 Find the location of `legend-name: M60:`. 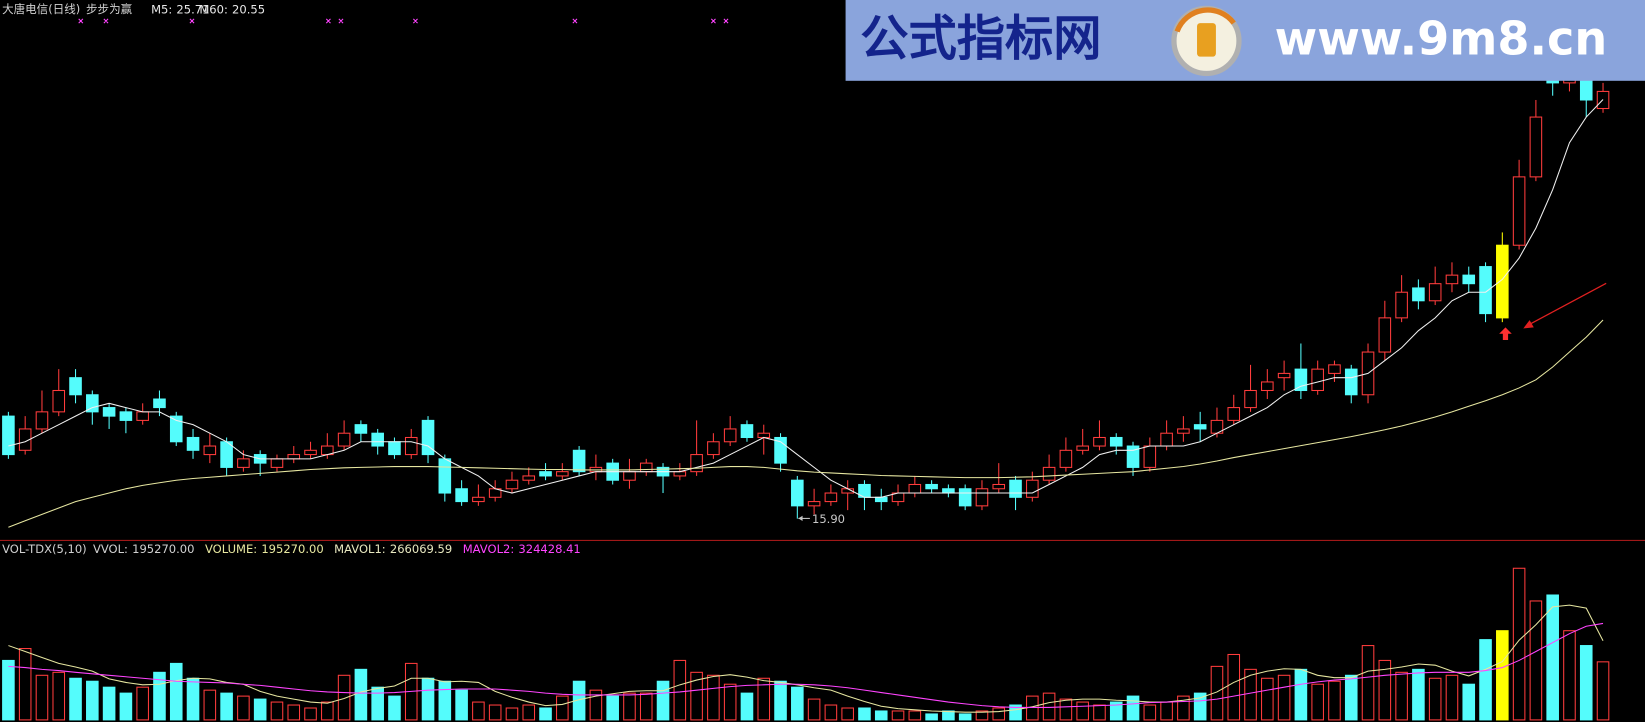

legend-name: M60: is located at coordinates (213, 9).